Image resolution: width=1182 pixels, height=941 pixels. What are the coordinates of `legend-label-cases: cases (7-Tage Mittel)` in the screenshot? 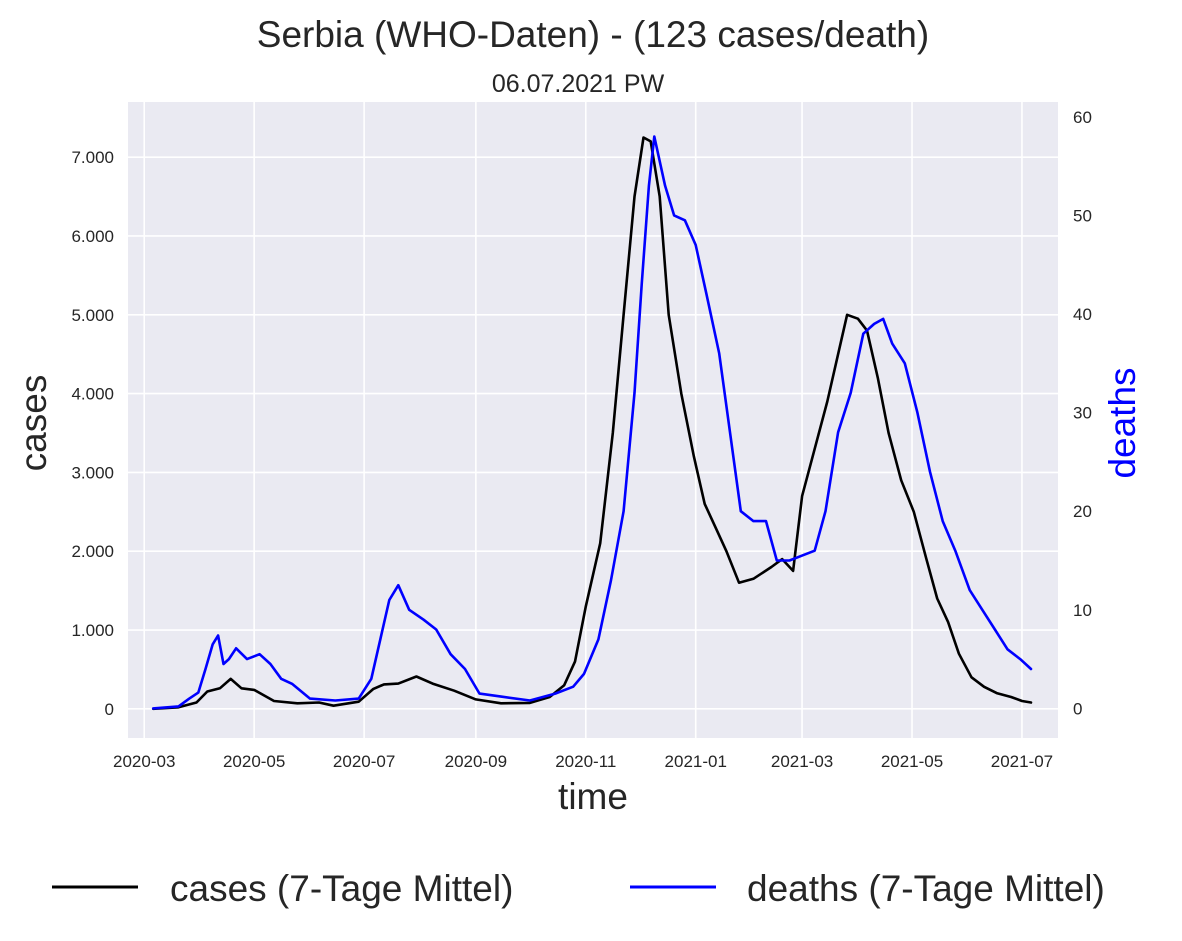 It's located at (341, 888).